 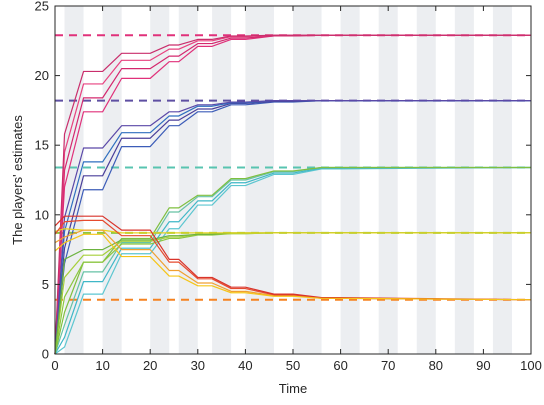 What do you see at coordinates (42, 7) in the screenshot?
I see `y-tick-label-5: 25` at bounding box center [42, 7].